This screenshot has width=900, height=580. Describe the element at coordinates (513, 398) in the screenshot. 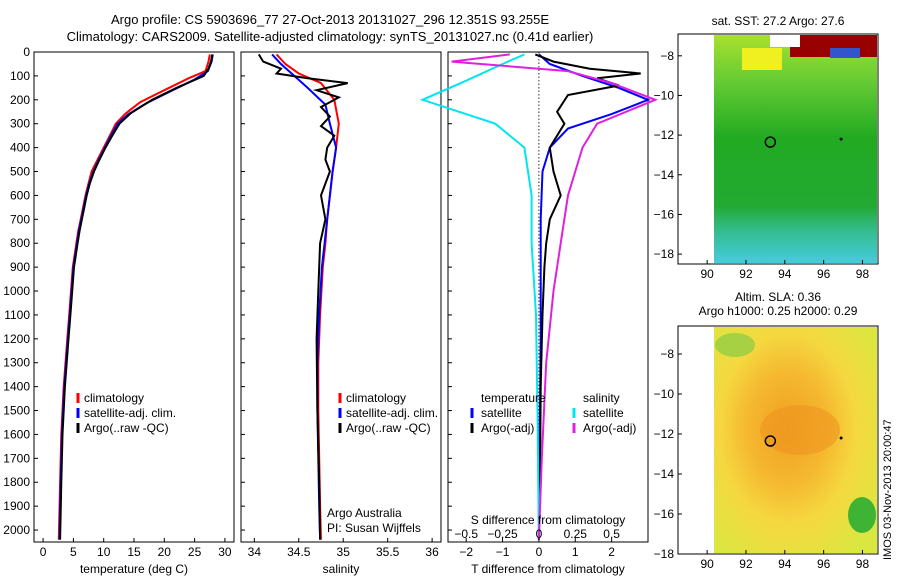

I see `legend-header: temperature` at that location.